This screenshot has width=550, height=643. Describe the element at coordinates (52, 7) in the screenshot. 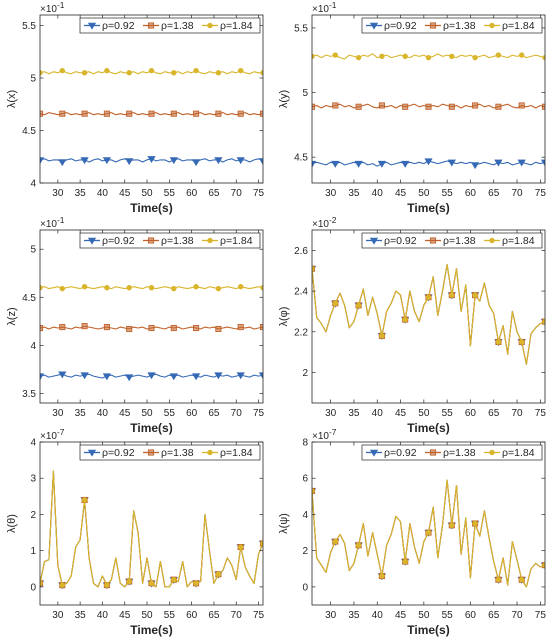

I see `axis-multiplier-label: ×10⁻¹` at that location.